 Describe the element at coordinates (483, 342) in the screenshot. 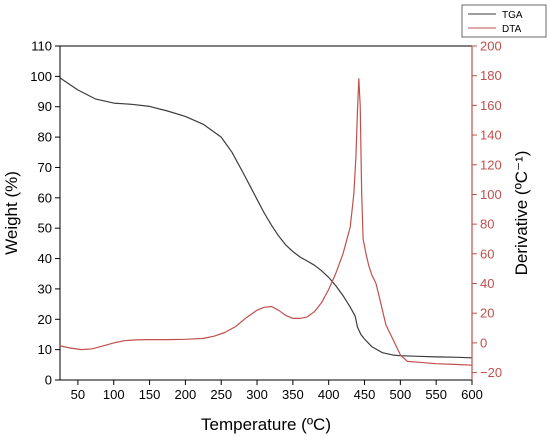

I see `y-right-tick-label: 0` at that location.